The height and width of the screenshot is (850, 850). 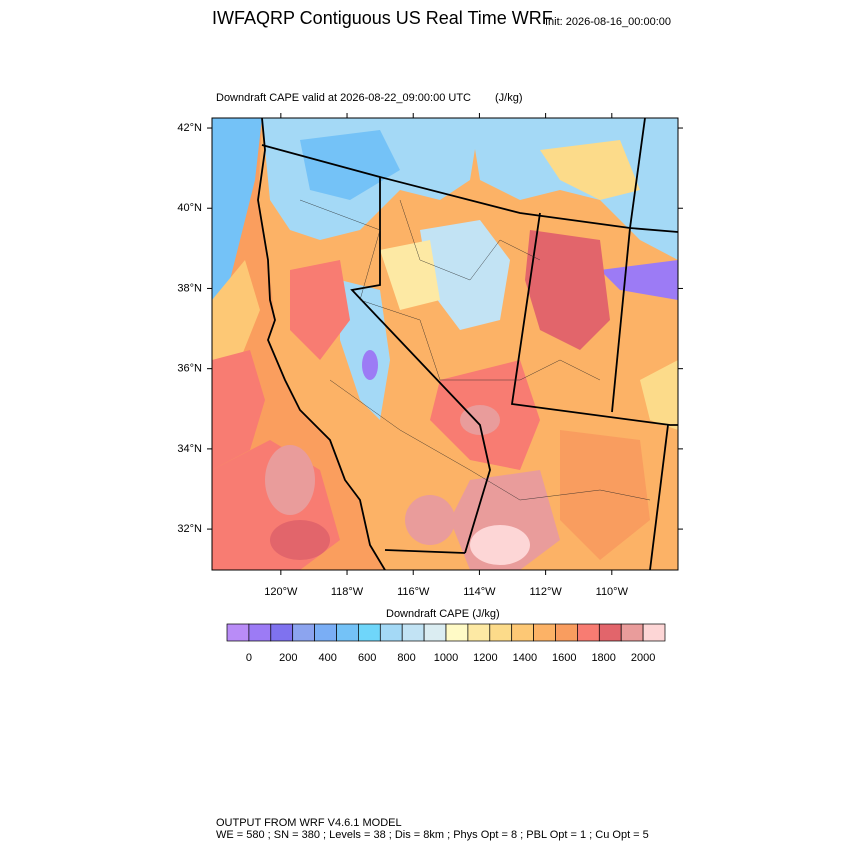 I want to click on colorbar-title: Downdraft CAPE (J/kg), so click(x=443, y=614).